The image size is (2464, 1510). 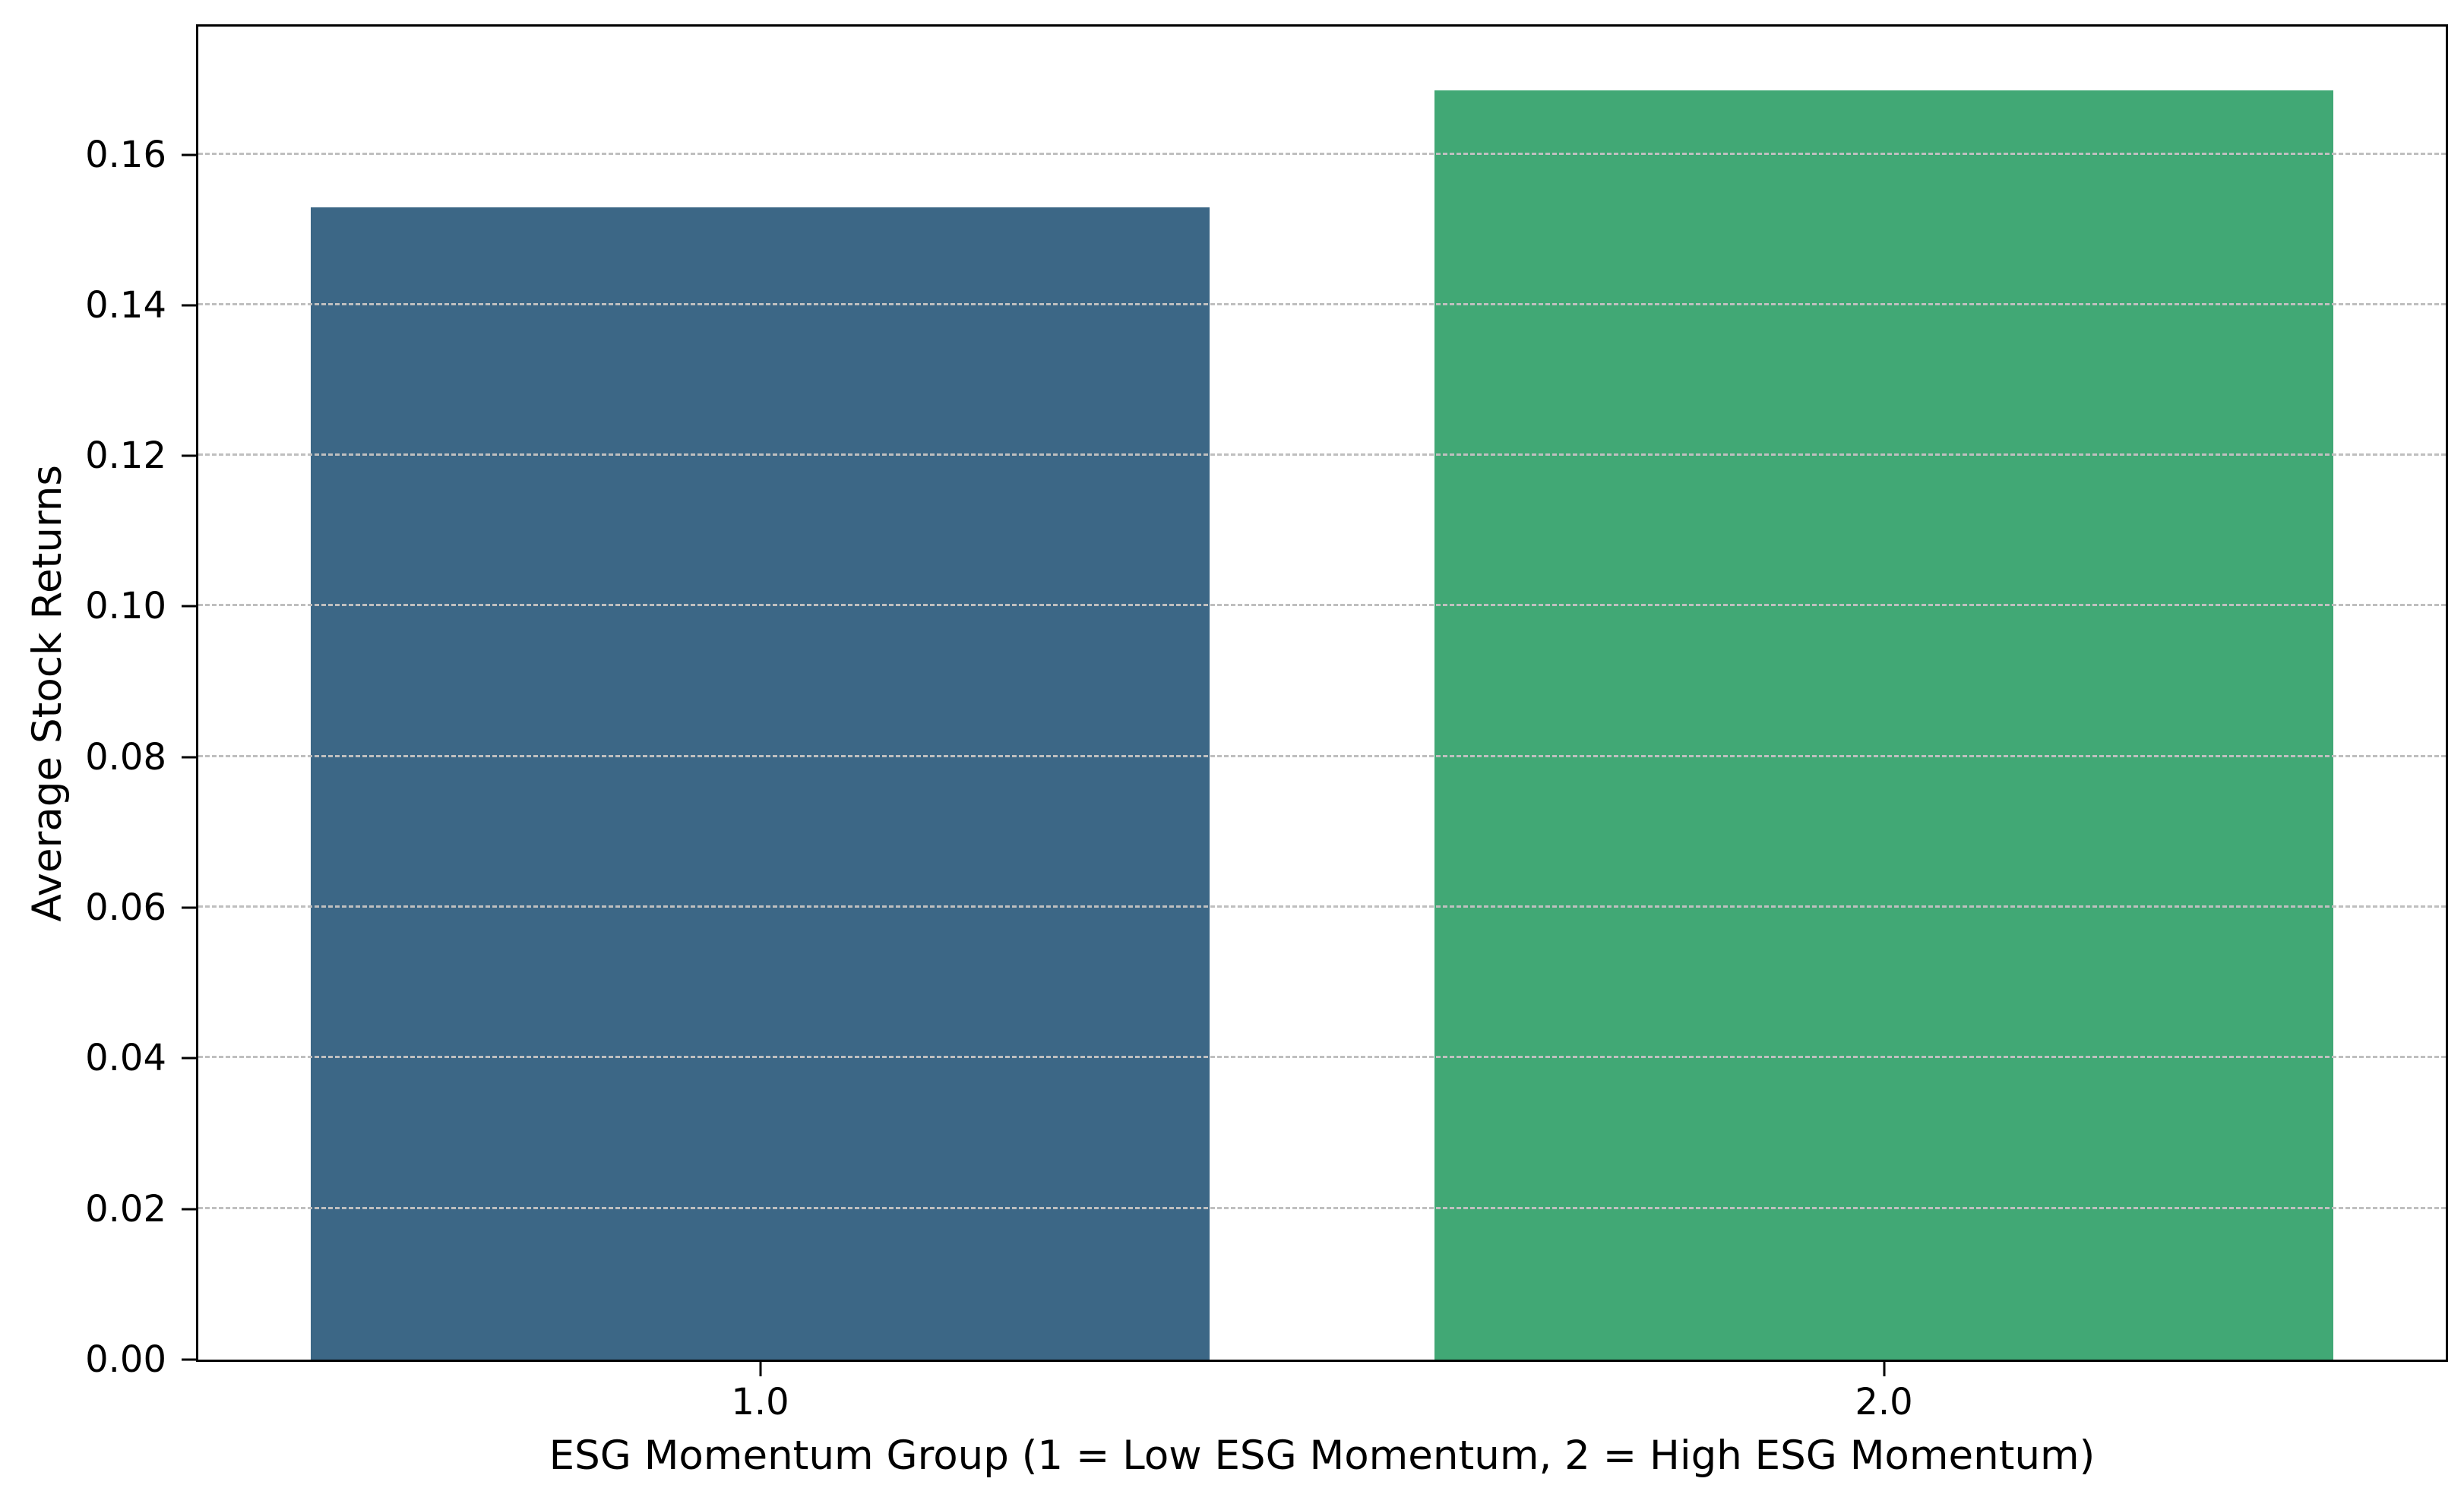 What do you see at coordinates (125, 305) in the screenshot?
I see `y-tick-label: 0.14` at bounding box center [125, 305].